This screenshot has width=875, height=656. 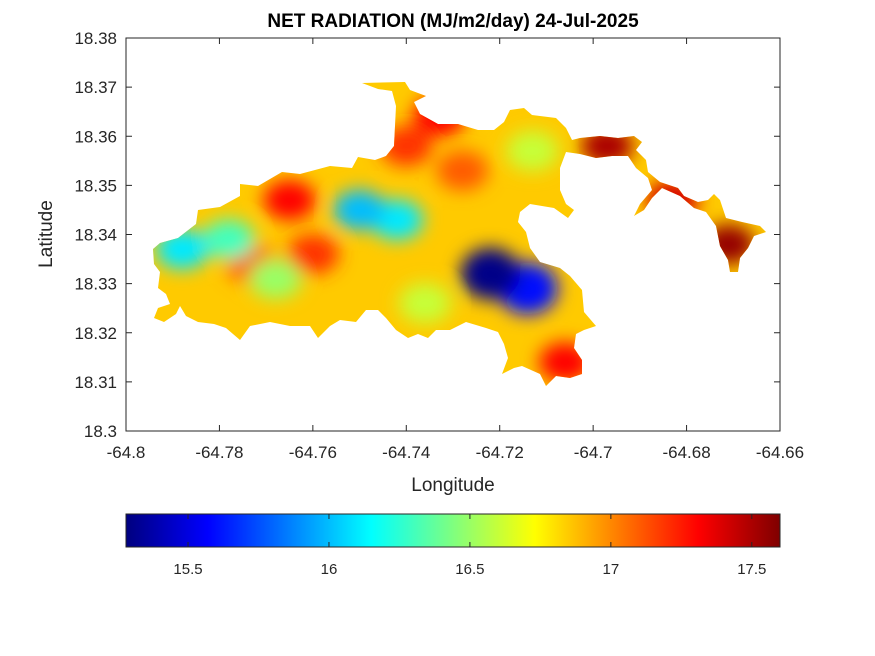 What do you see at coordinates (100, 431) in the screenshot?
I see `y-tick-label: 18.3` at bounding box center [100, 431].